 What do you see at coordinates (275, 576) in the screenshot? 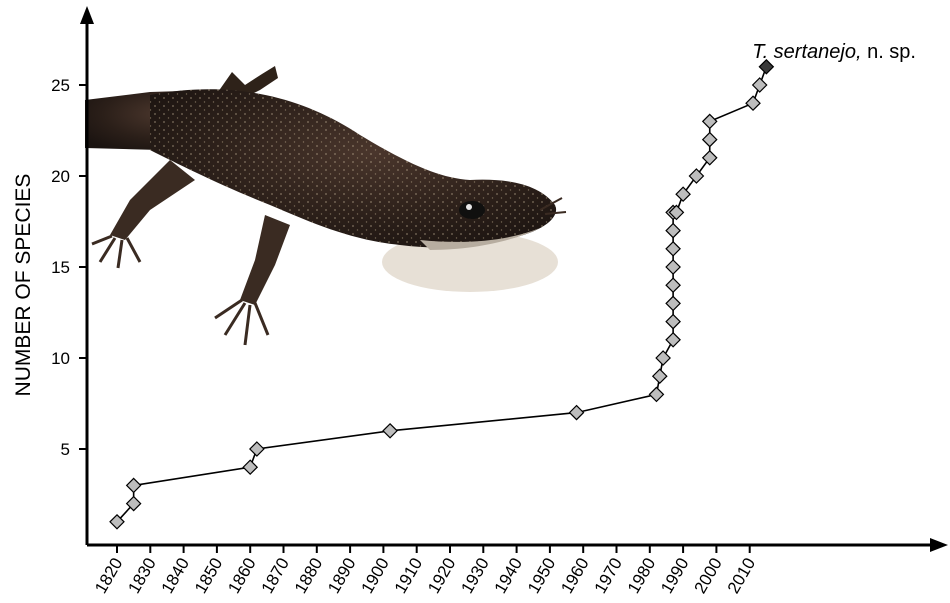
I see `x-tick-label: 1870` at bounding box center [275, 576].